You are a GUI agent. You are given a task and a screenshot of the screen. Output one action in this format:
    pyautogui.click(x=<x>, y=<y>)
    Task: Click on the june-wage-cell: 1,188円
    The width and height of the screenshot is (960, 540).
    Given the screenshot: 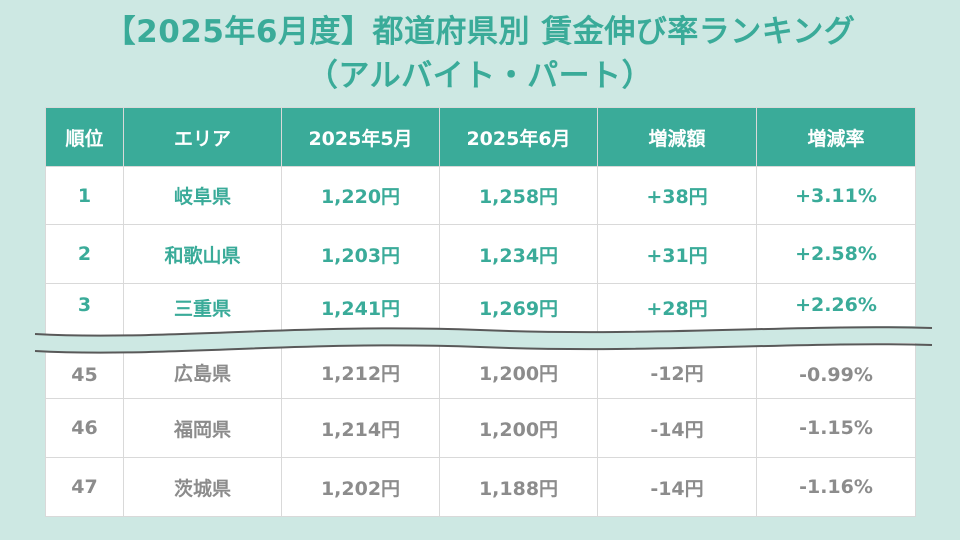 What is the action you would take?
    pyautogui.click(x=518, y=487)
    